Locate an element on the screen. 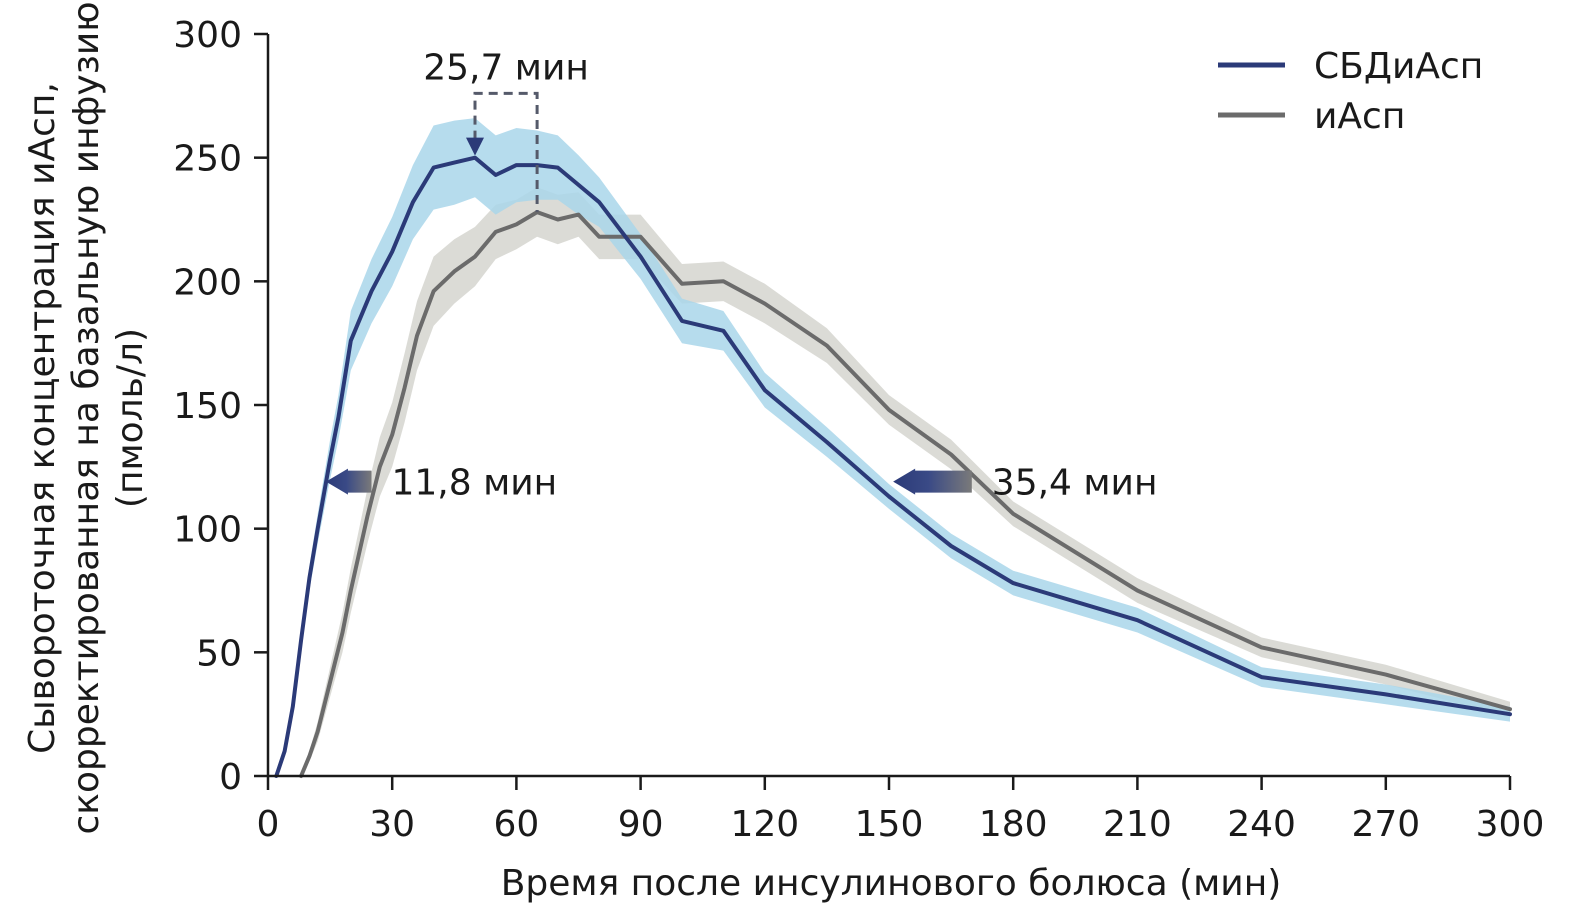  x-tick-label: 90 is located at coordinates (641, 824).